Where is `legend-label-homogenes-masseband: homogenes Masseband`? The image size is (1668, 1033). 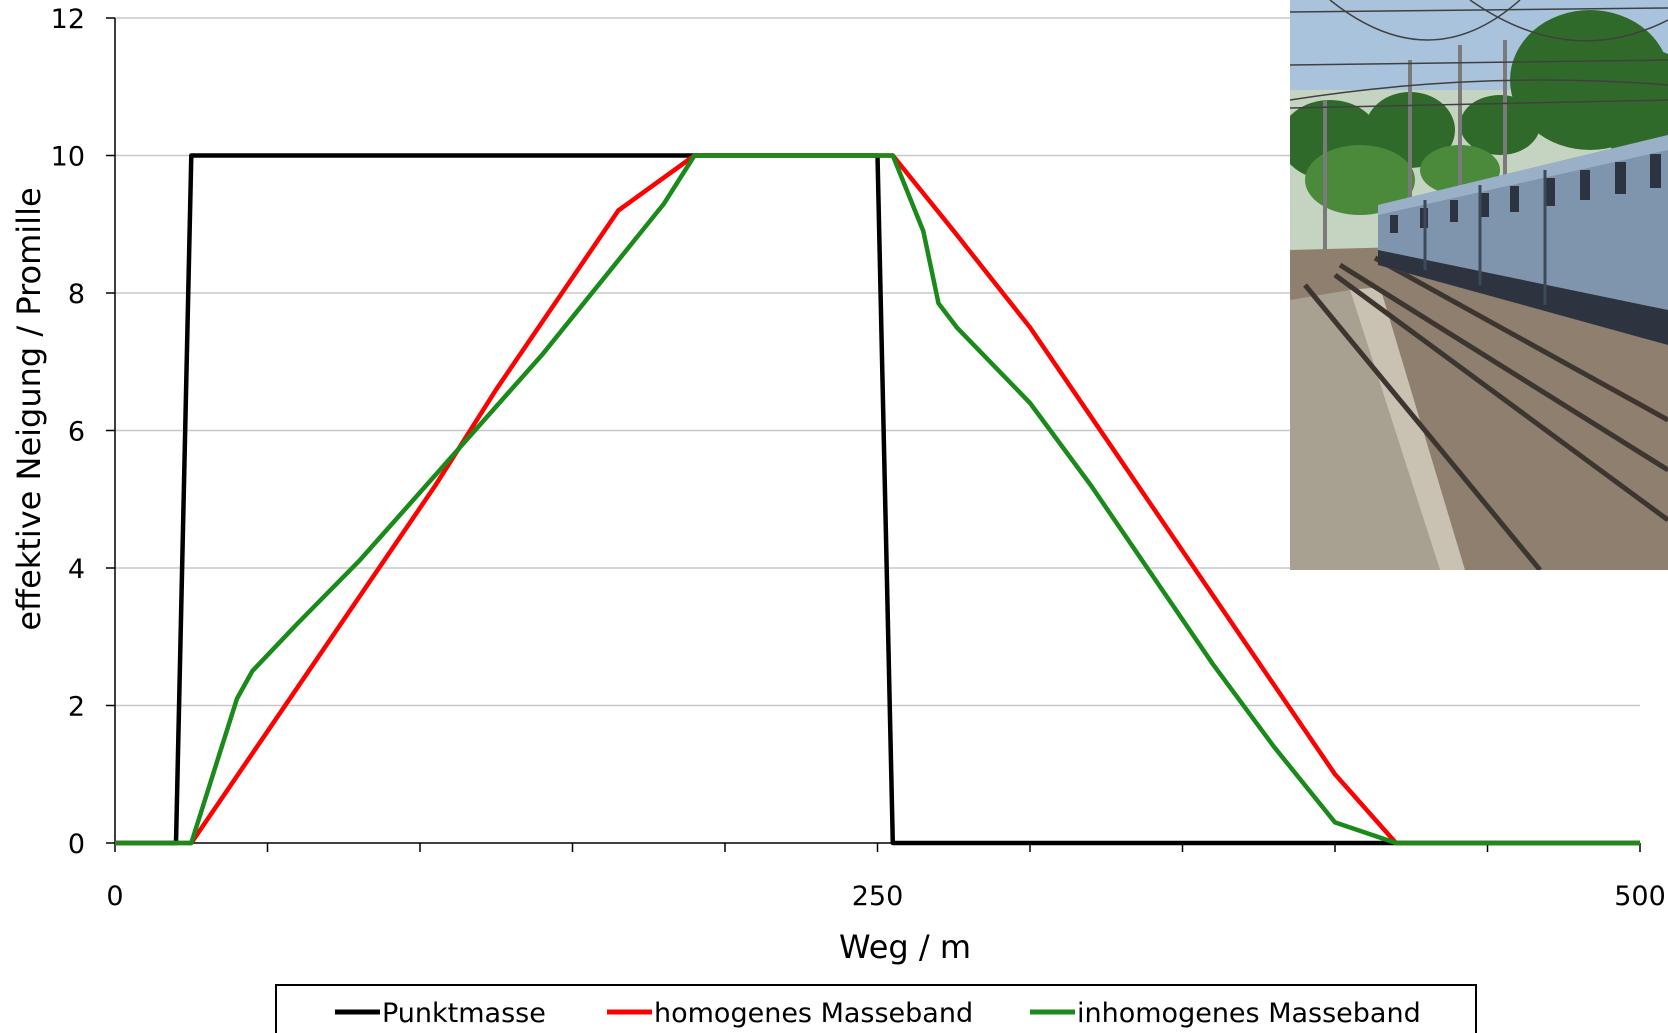
legend-label-homogenes-masseband: homogenes Masseband is located at coordinates (813, 1013).